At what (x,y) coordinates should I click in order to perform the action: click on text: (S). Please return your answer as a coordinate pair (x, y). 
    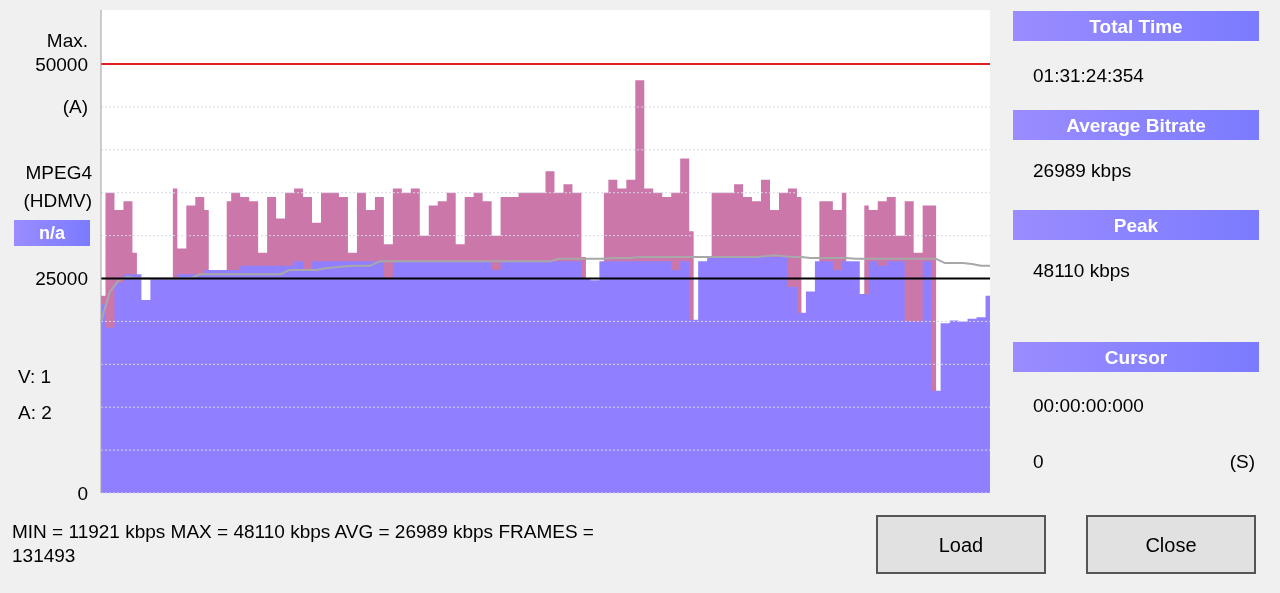
    Looking at the image, I should click on (1242, 461).